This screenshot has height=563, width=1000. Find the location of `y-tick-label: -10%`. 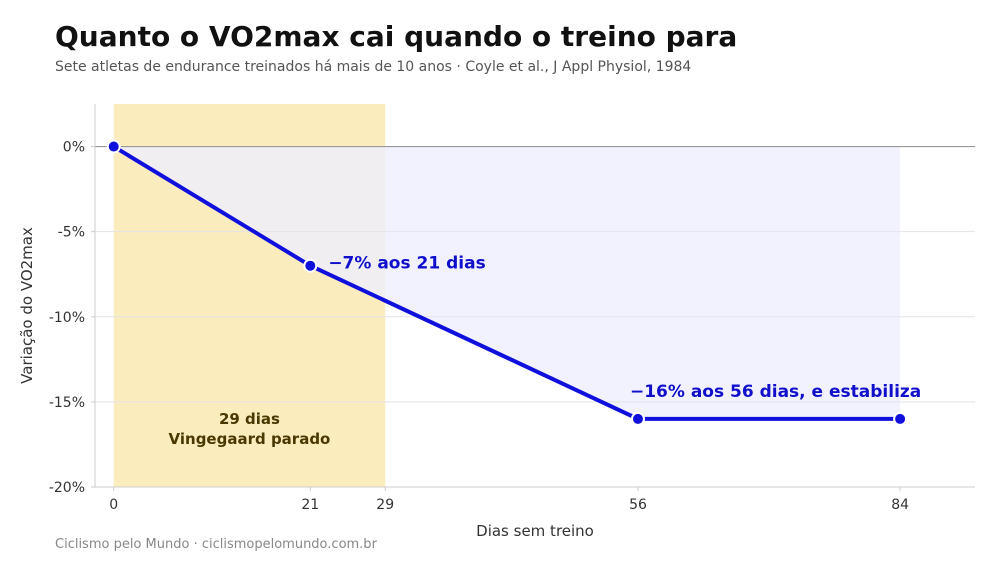

y-tick-label: -10% is located at coordinates (67, 318).